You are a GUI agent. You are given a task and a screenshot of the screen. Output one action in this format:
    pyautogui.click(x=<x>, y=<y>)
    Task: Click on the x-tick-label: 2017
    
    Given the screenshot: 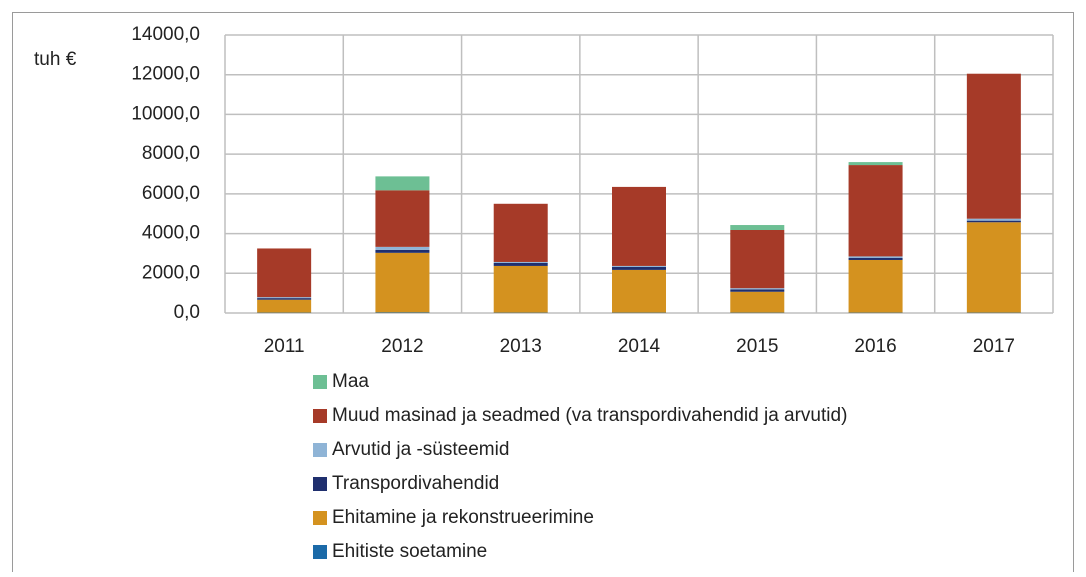 What is the action you would take?
    pyautogui.click(x=994, y=346)
    